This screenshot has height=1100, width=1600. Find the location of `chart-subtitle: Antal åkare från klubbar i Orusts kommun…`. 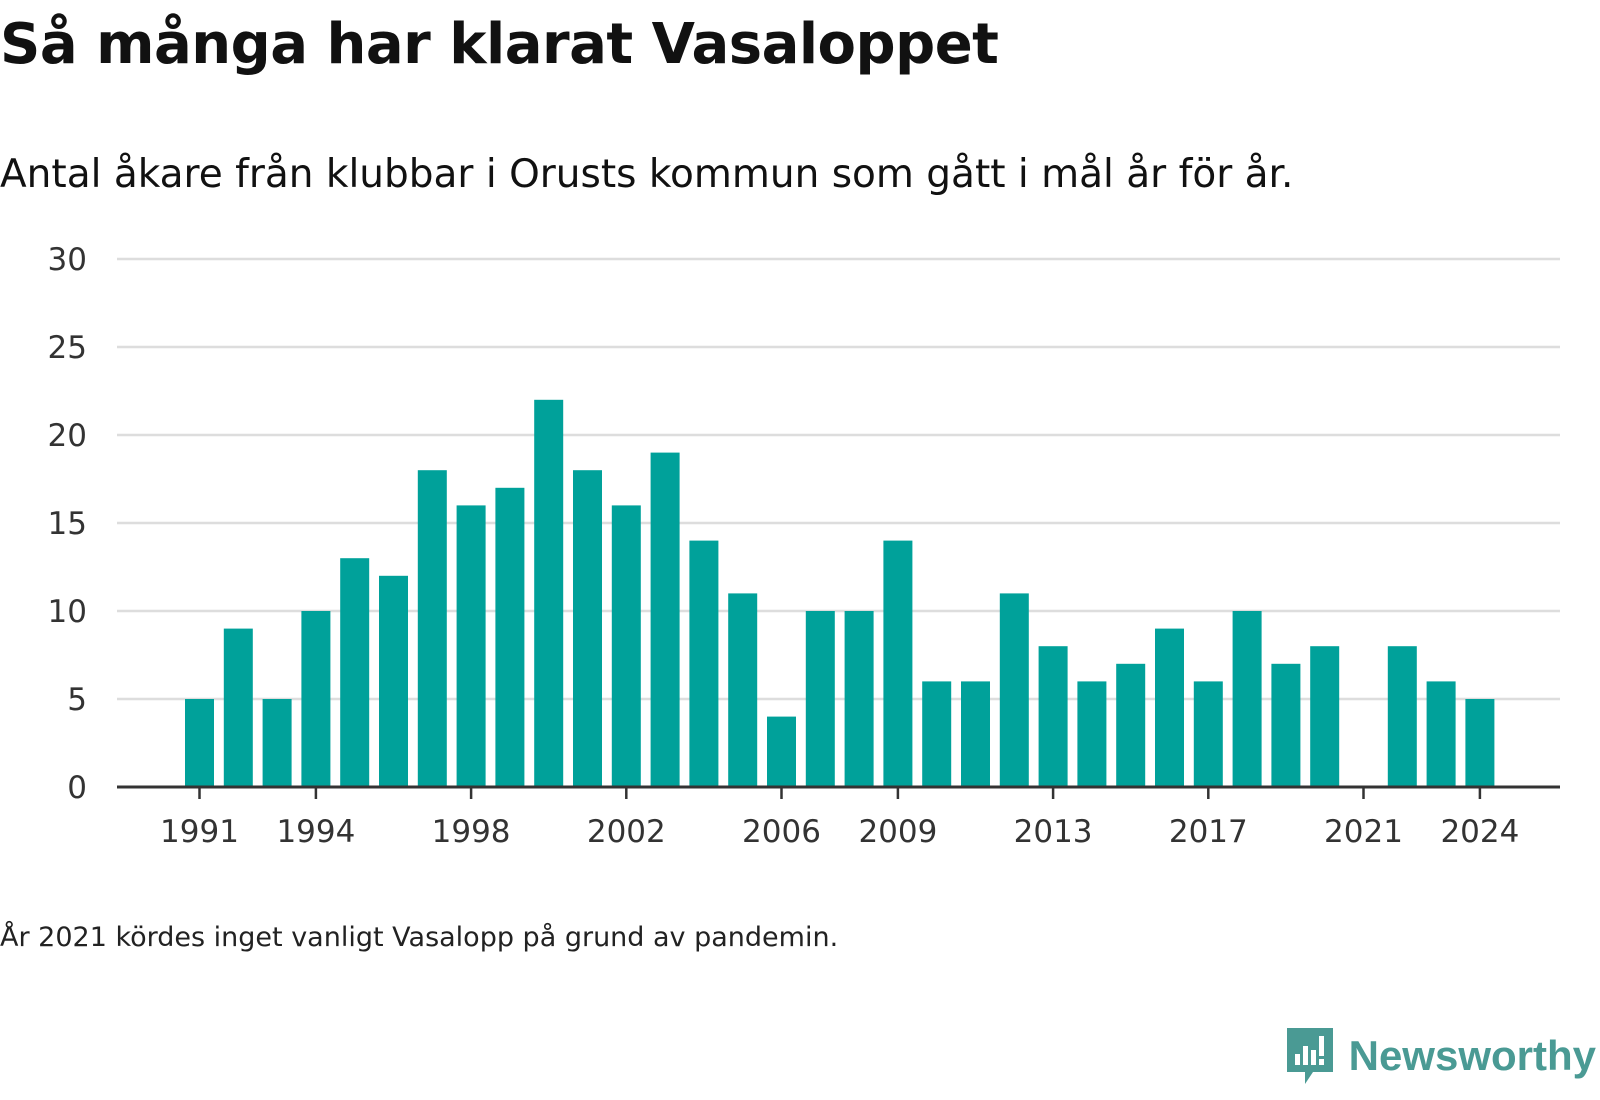

chart-subtitle: Antal åkare från klubbar i Orusts kommun… is located at coordinates (647, 174).